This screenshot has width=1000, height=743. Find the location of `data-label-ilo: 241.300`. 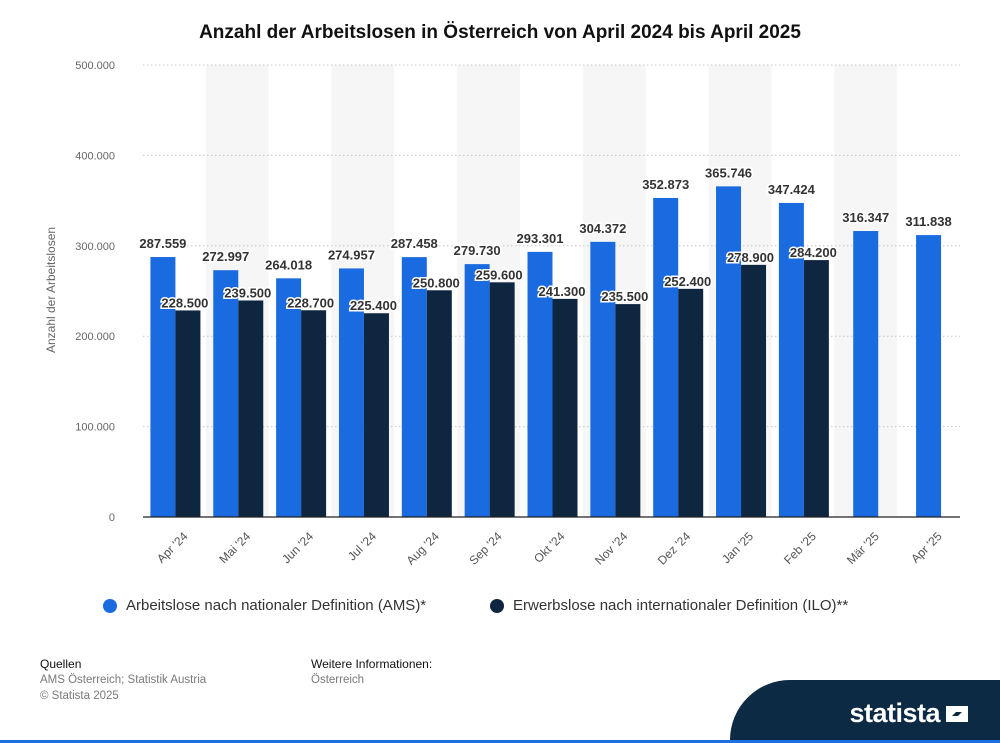

data-label-ilo: 241.300 is located at coordinates (562, 291).